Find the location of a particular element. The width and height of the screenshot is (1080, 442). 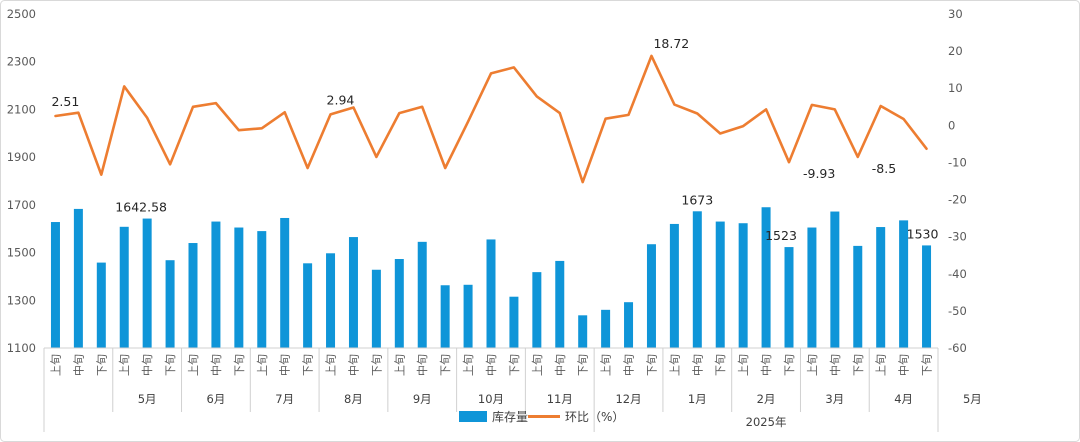

right-tick-label: -60 is located at coordinates (957, 348).